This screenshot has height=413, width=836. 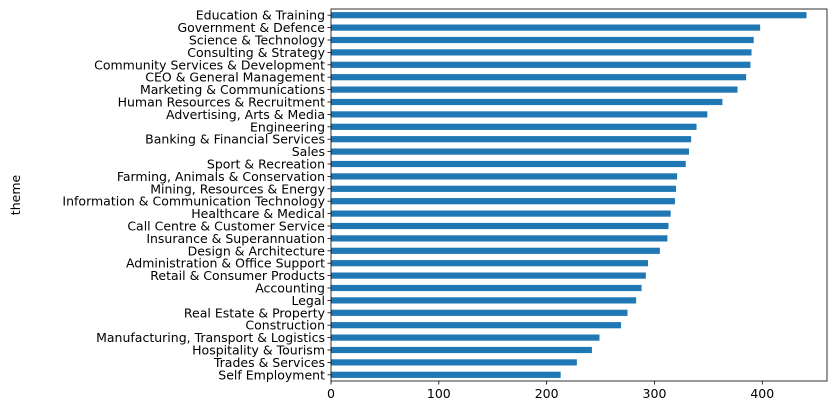 What do you see at coordinates (237, 275) in the screenshot?
I see `y-tick-label: Retail & Consumer Products` at bounding box center [237, 275].